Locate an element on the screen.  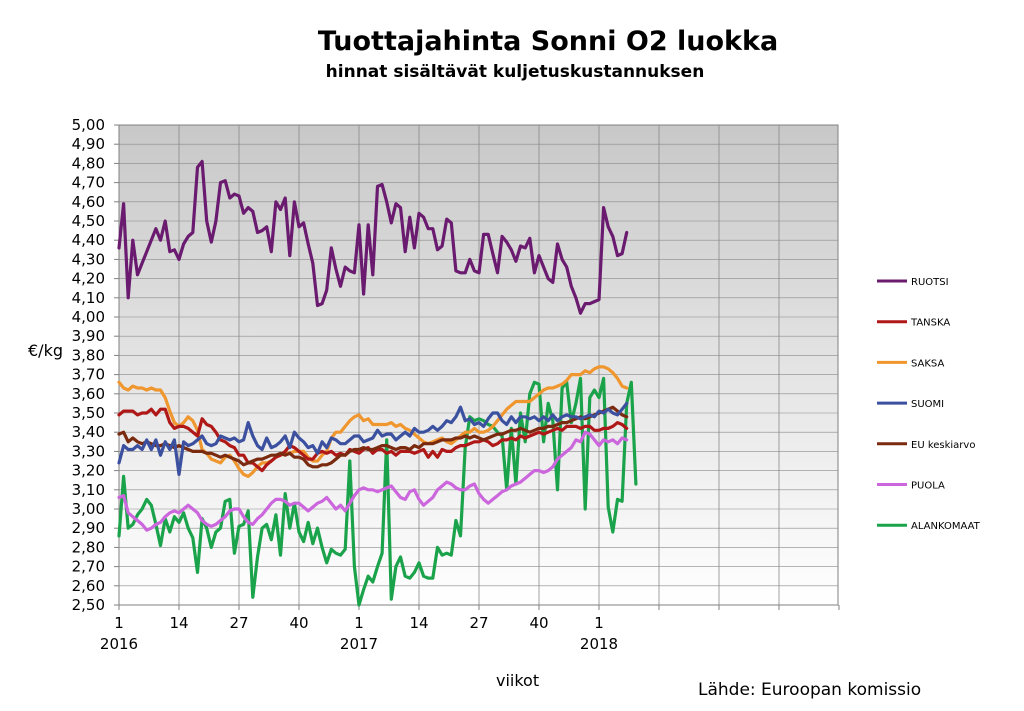
y-tick-label: 3,20 is located at coordinates (88, 471).